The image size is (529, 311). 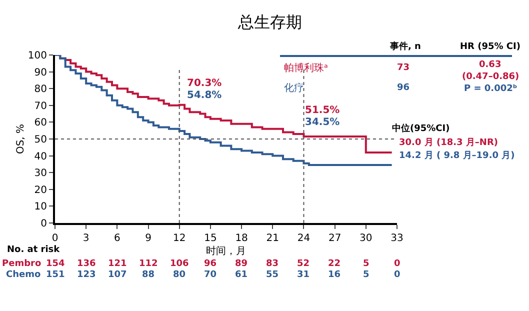 I want to click on text: 106, so click(x=179, y=264).